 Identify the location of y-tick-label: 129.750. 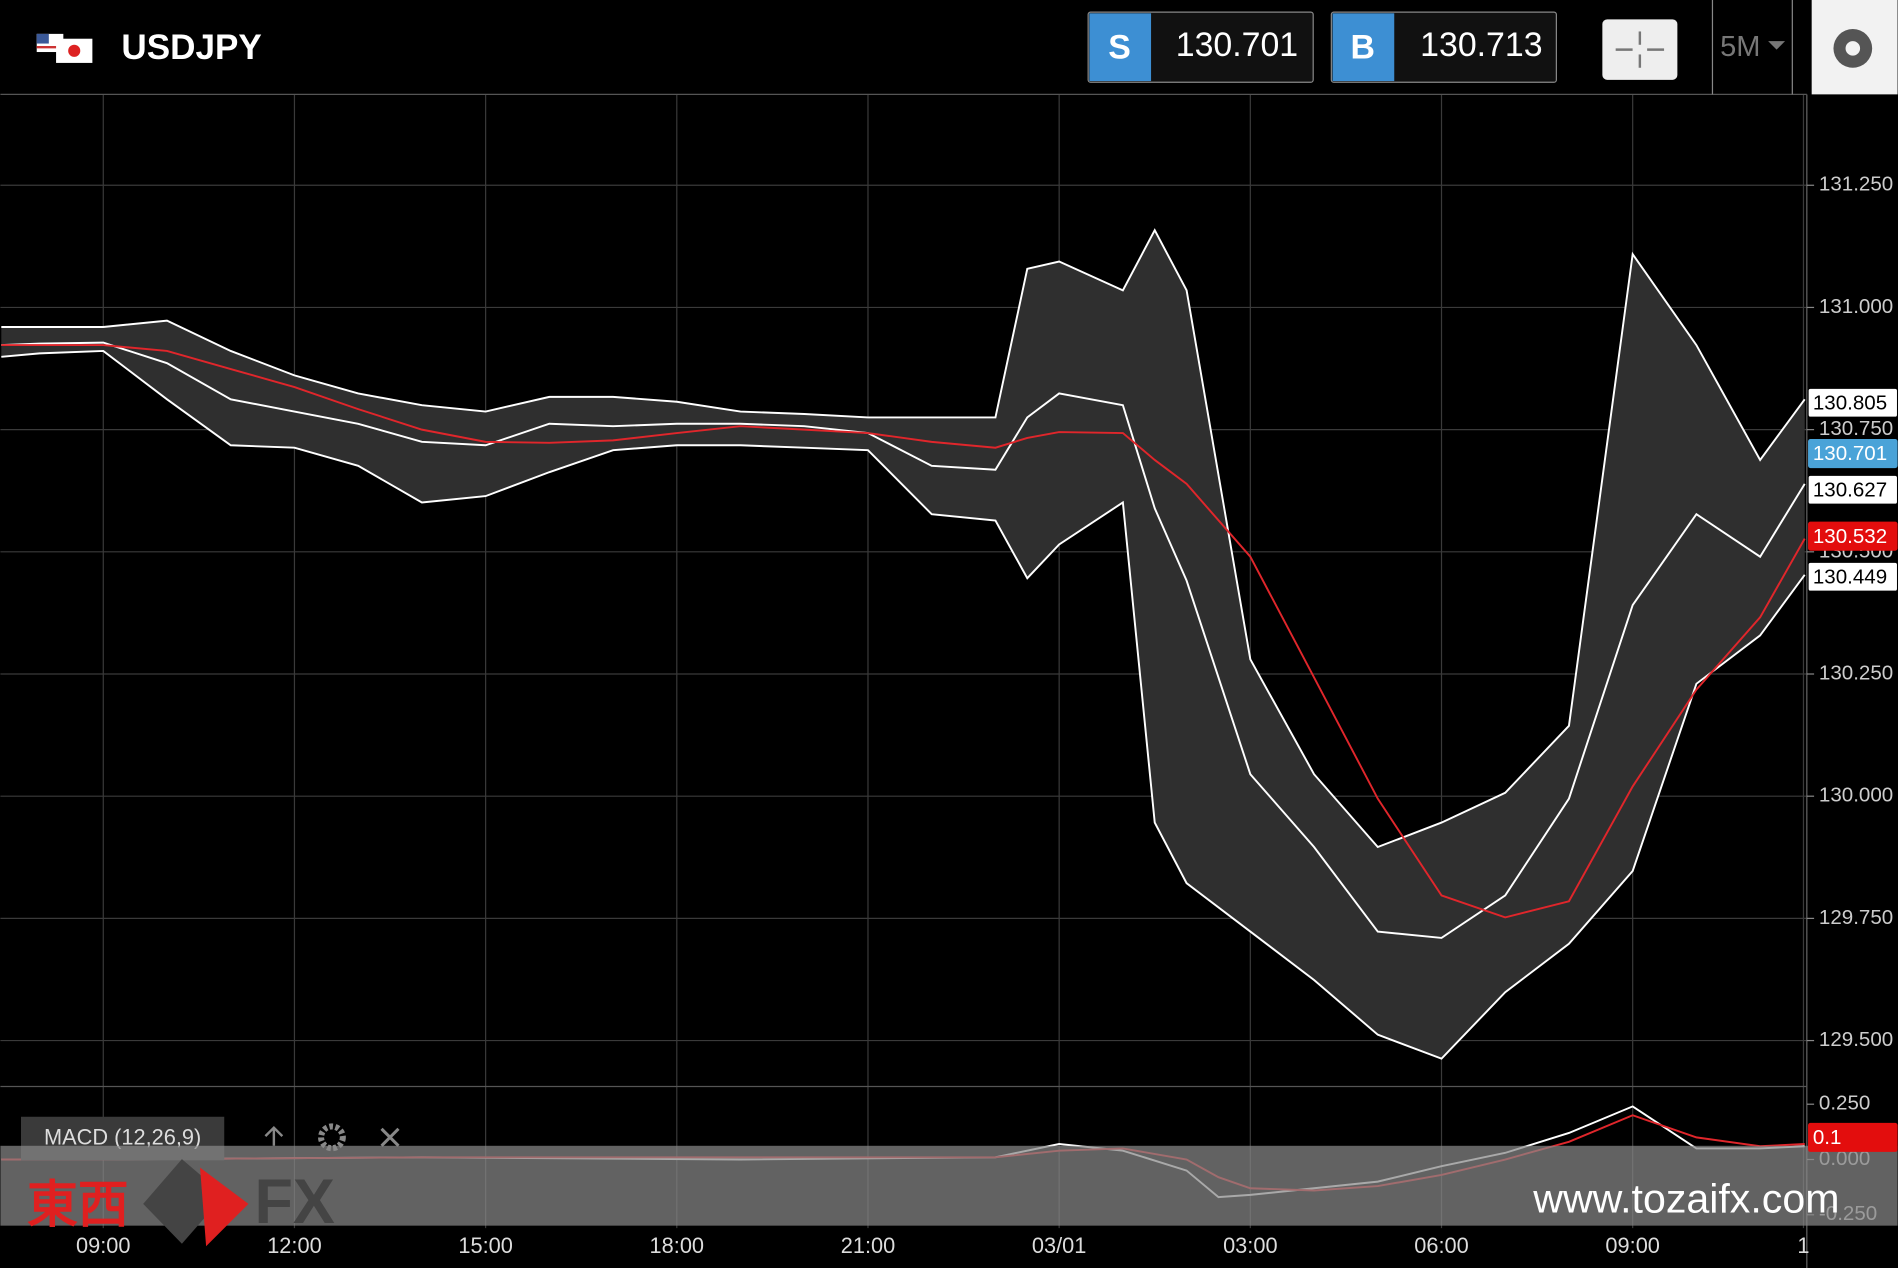
(1856, 917).